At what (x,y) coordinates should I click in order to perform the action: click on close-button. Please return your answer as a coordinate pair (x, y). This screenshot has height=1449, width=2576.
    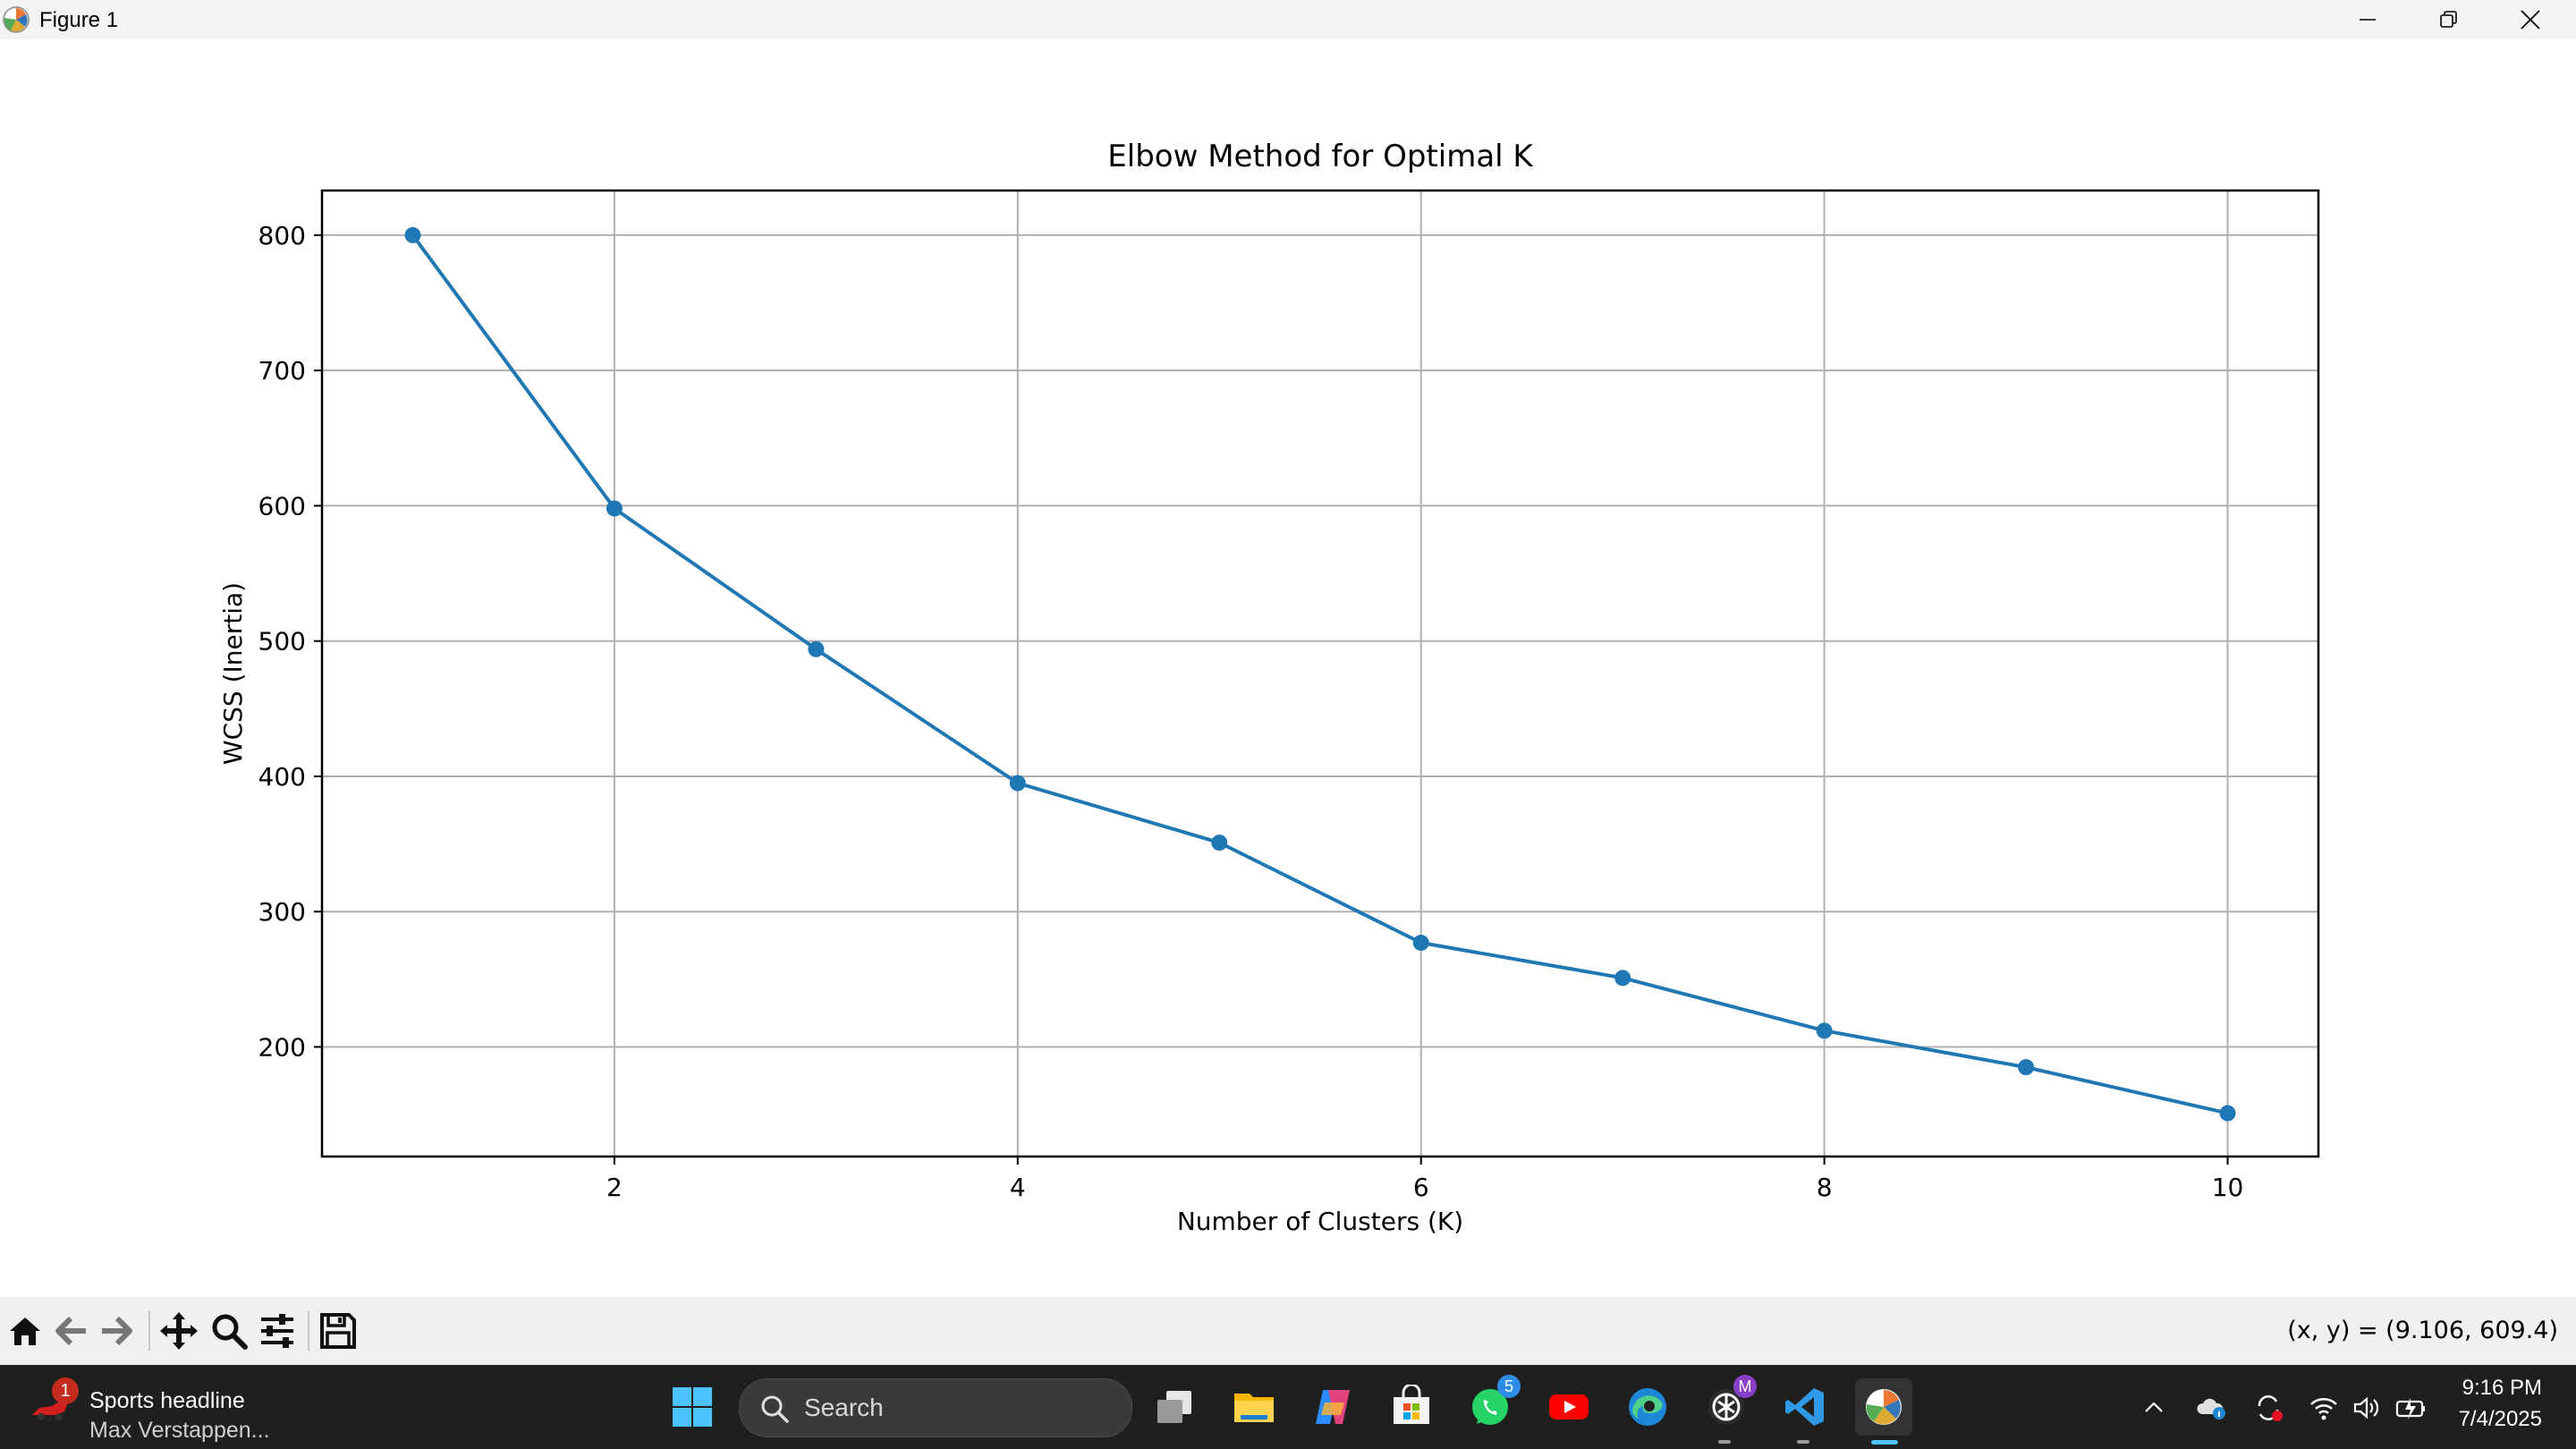
    Looking at the image, I should click on (2530, 19).